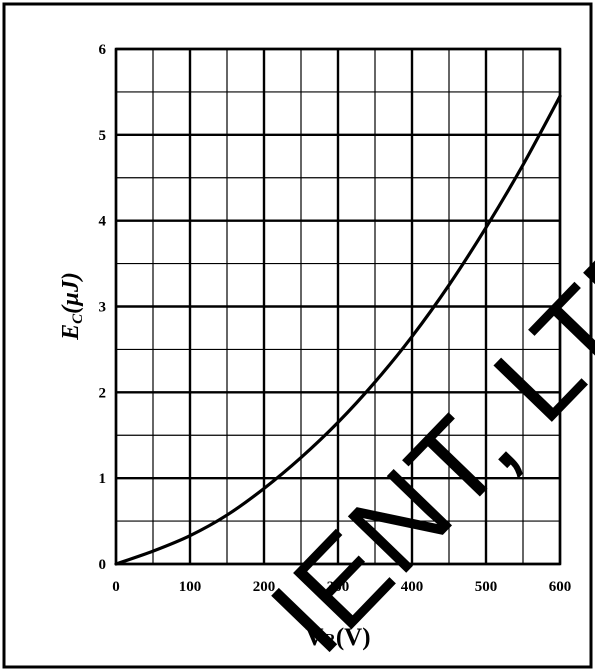 This screenshot has height=671, width=595. I want to click on y-axis-title-sub: C, so click(78, 318).